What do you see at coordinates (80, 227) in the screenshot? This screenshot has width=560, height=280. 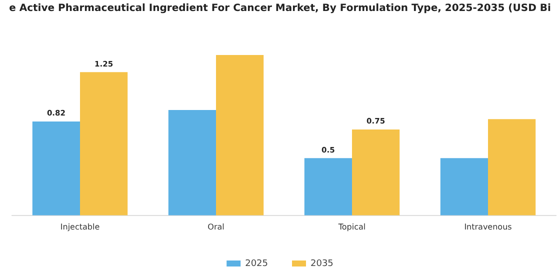 I see `x-tick-label: Injectable` at bounding box center [80, 227].